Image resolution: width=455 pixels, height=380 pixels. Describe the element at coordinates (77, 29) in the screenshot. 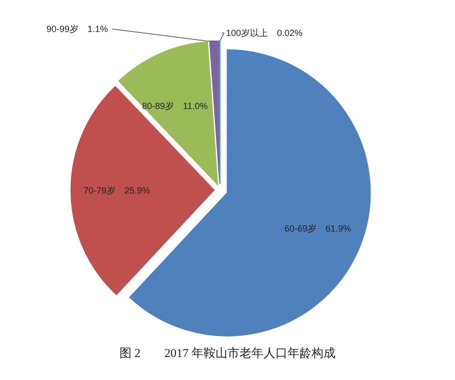

I see `slice-label: 90-99岁 1.1%` at that location.